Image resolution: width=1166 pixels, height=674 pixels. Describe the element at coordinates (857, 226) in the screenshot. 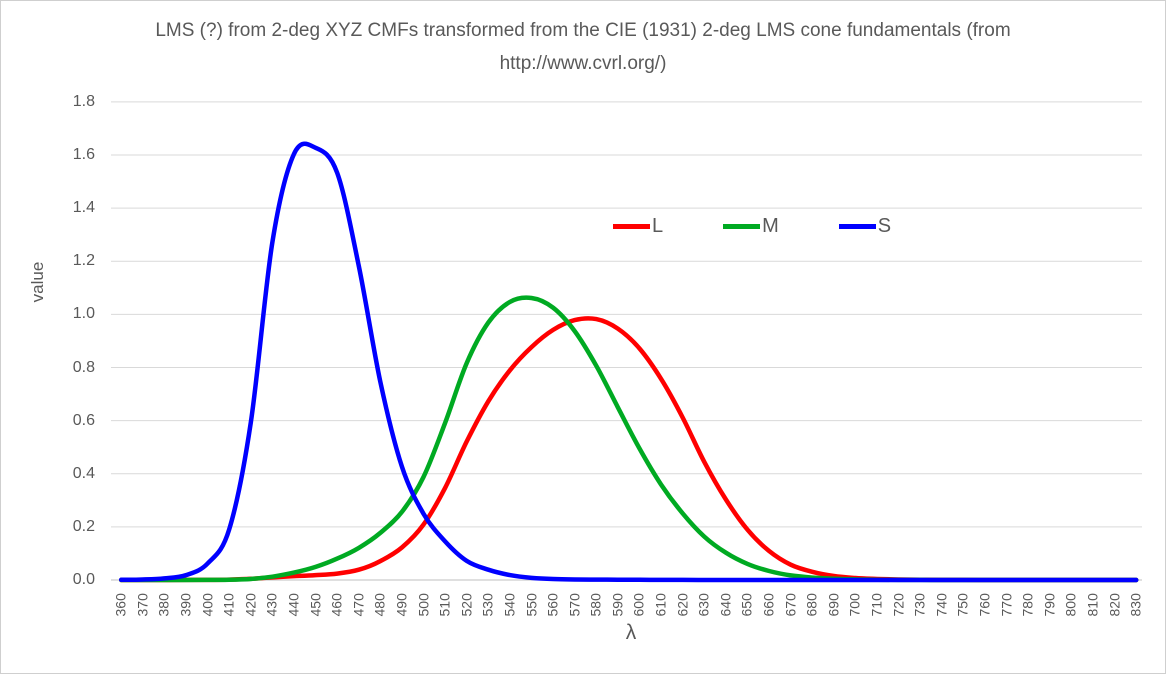

I see `legend-swatch-S` at that location.